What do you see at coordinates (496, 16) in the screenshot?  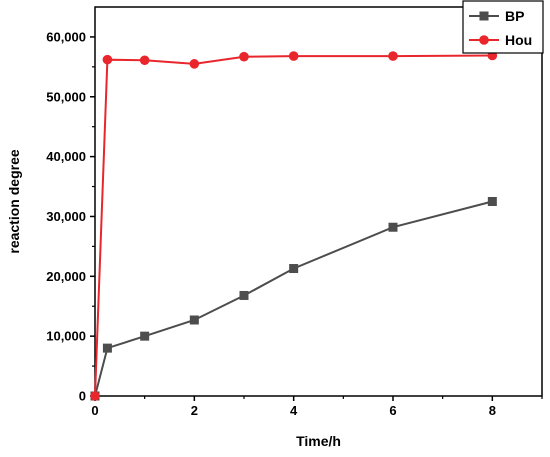 I see `legend-item: BP` at bounding box center [496, 16].